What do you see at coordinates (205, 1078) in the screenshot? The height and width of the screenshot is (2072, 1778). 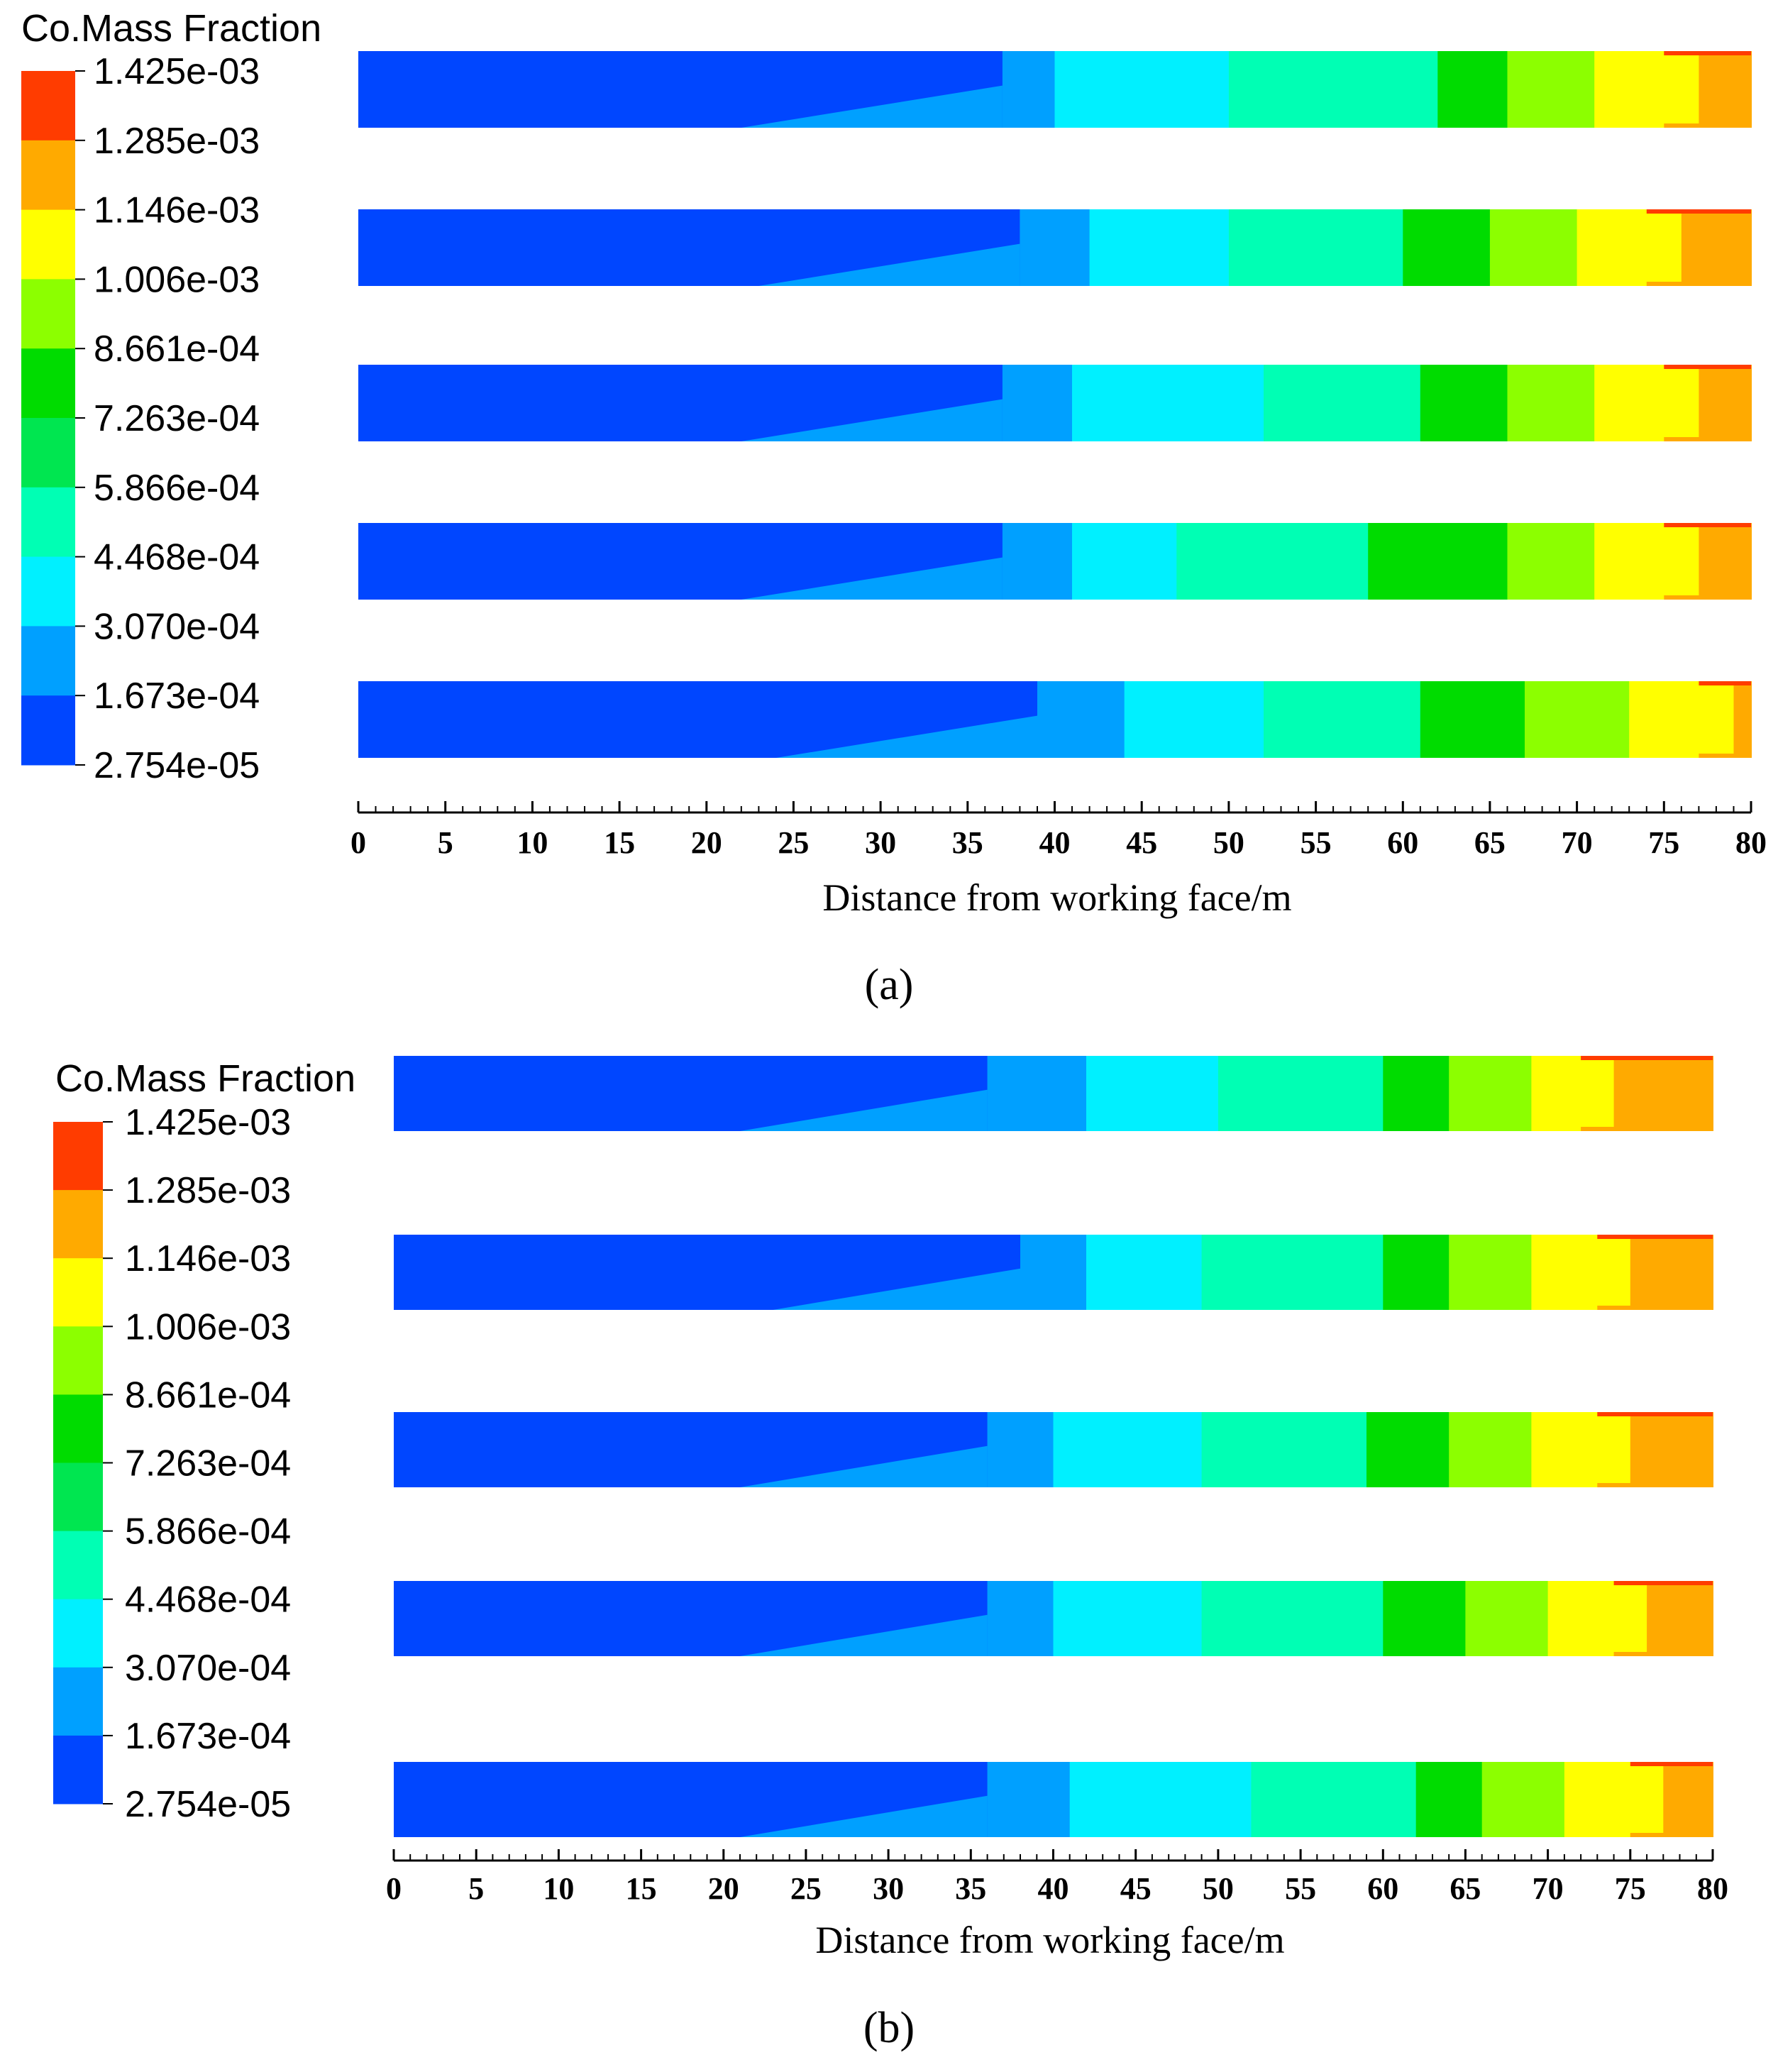 I see `legend-title-b: Co.Mass Fraction` at bounding box center [205, 1078].